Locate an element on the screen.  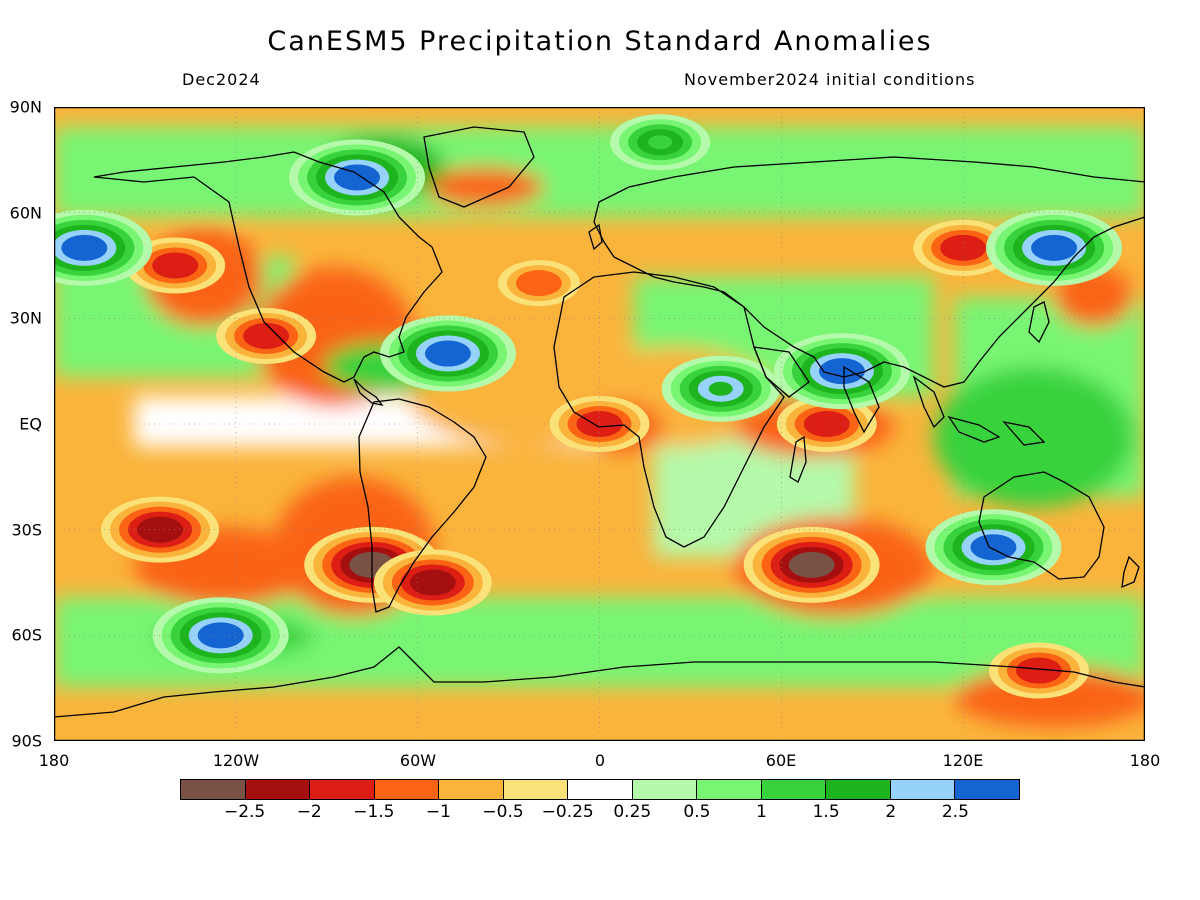
anomaly-patch-1-core is located at coordinates (811, 564).